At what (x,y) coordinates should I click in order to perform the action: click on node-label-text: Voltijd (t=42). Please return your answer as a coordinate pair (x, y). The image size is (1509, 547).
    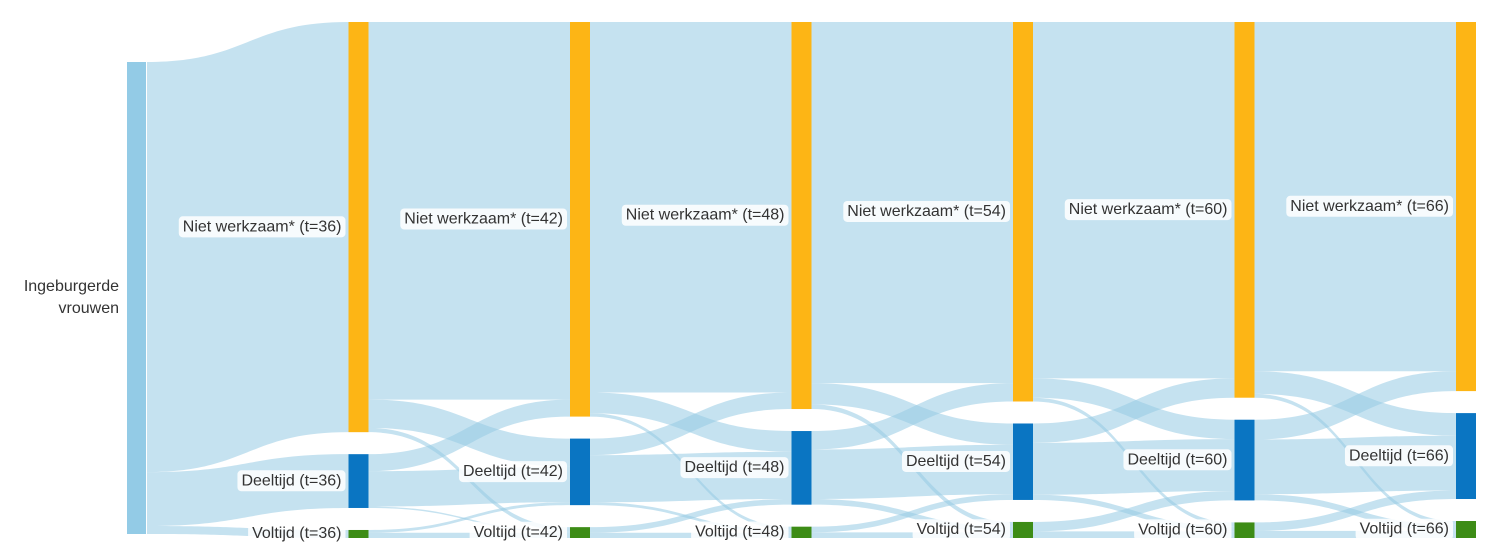
    Looking at the image, I should click on (518, 532).